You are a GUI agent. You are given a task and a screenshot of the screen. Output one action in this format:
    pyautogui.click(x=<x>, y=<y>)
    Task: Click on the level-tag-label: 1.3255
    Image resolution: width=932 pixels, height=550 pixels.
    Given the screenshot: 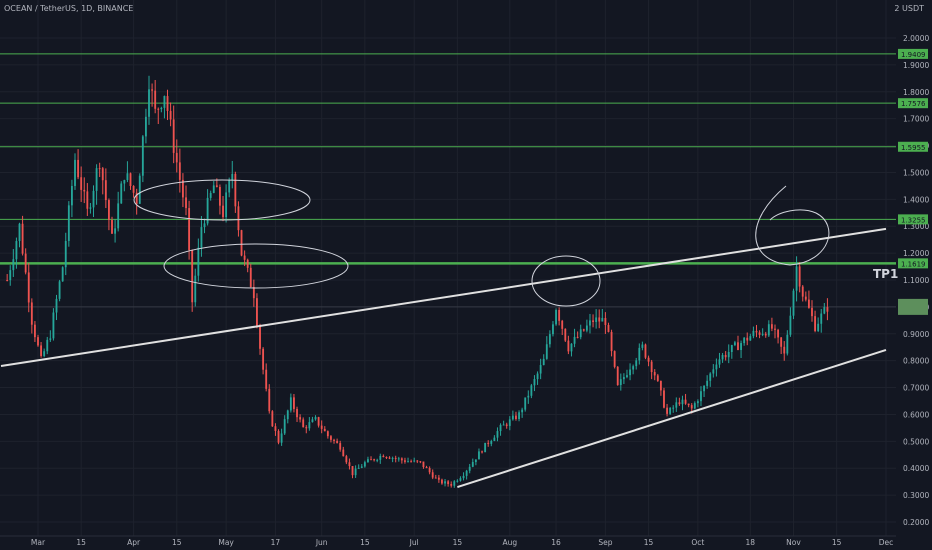 What is the action you would take?
    pyautogui.click(x=913, y=220)
    